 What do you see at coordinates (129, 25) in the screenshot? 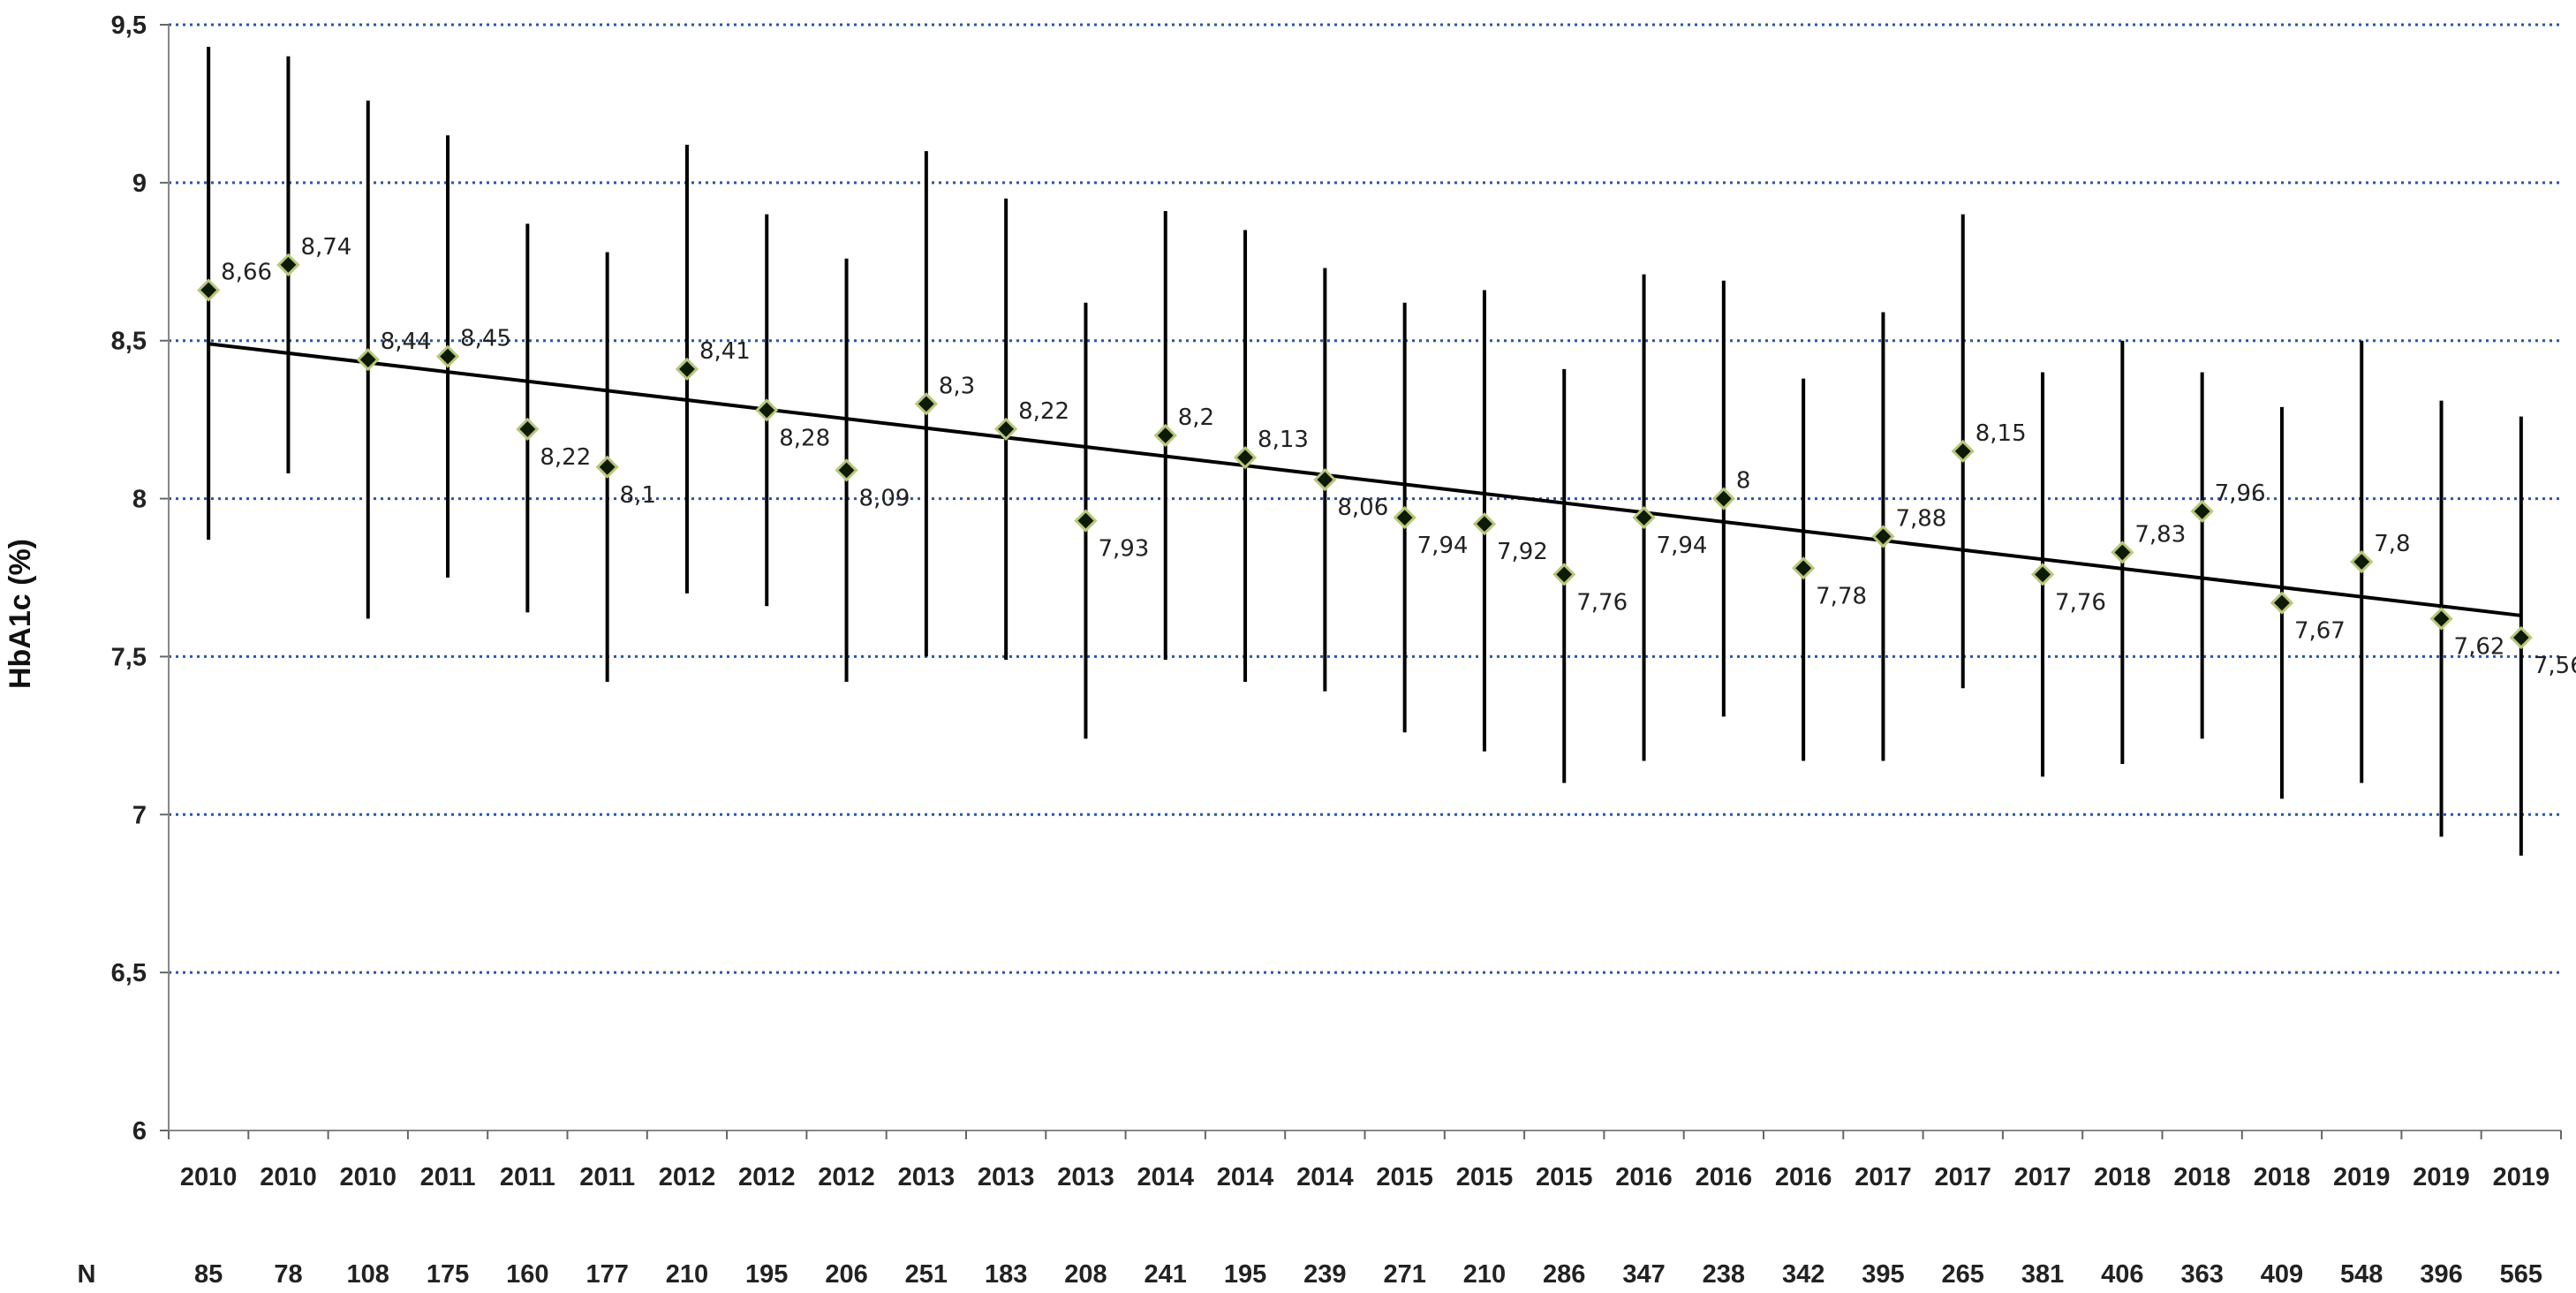
I see `y-tick-label: 9,5` at bounding box center [129, 25].